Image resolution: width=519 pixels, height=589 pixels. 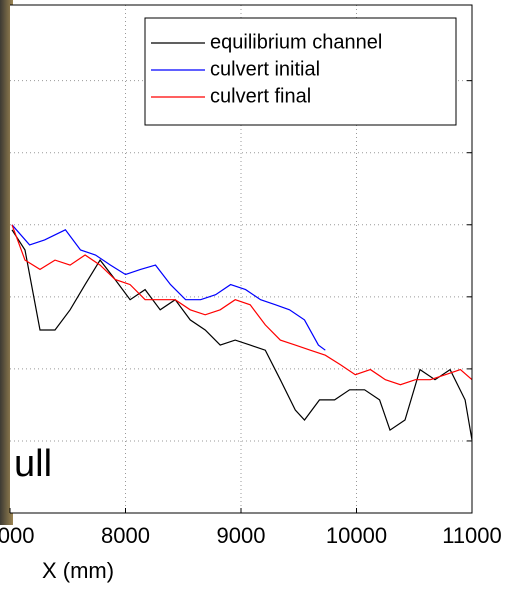 I want to click on legend-box, so click(x=300, y=71).